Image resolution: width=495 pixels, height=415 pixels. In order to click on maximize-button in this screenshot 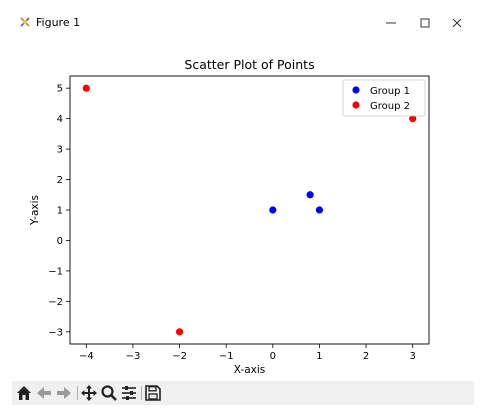, I will do `click(425, 23)`.